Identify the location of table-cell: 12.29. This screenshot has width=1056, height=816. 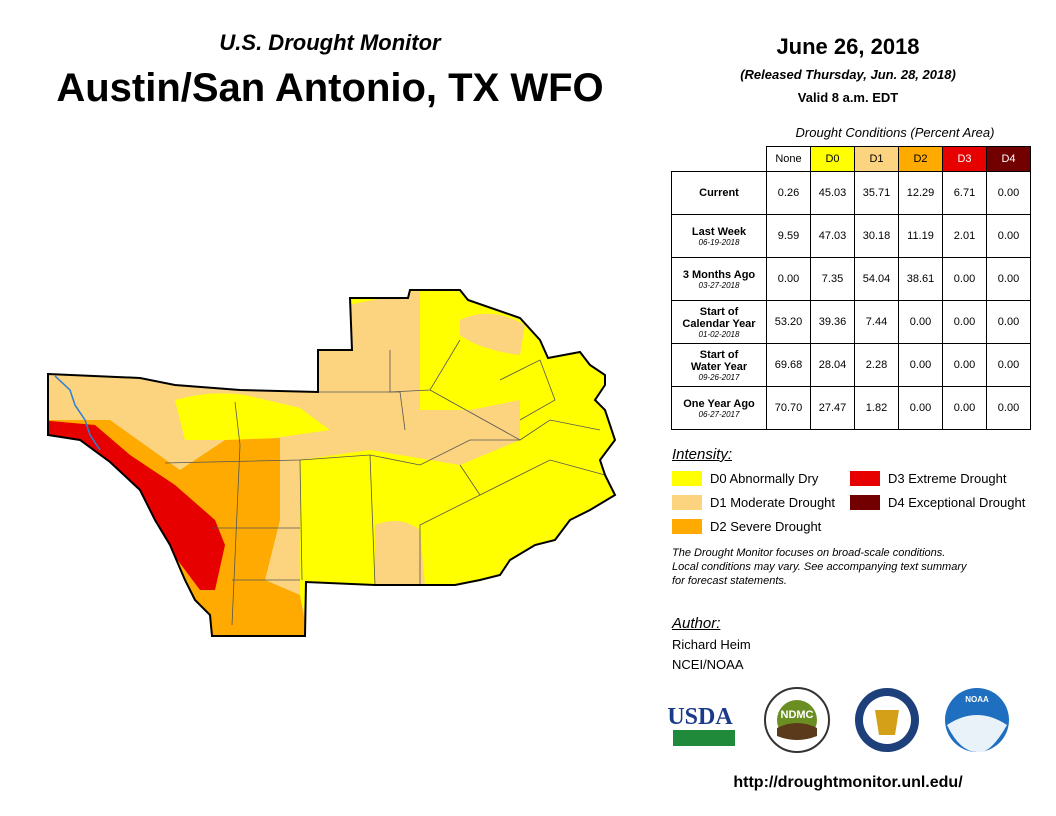
(920, 193).